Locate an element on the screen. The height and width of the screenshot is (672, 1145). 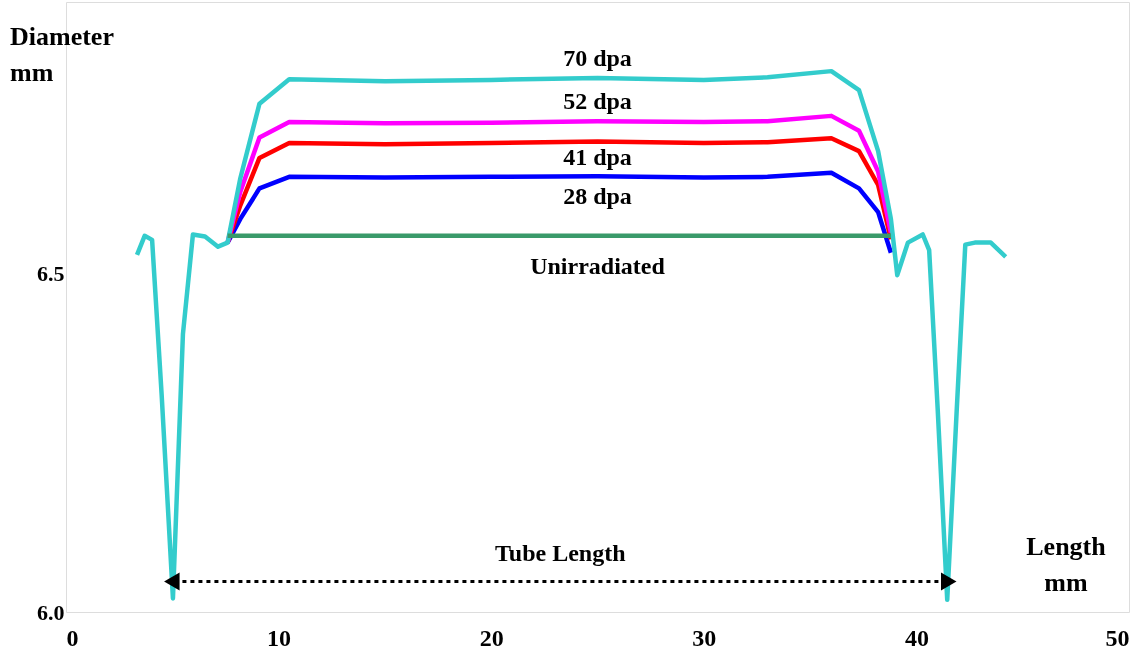
series-label: Unirradiated is located at coordinates (598, 265).